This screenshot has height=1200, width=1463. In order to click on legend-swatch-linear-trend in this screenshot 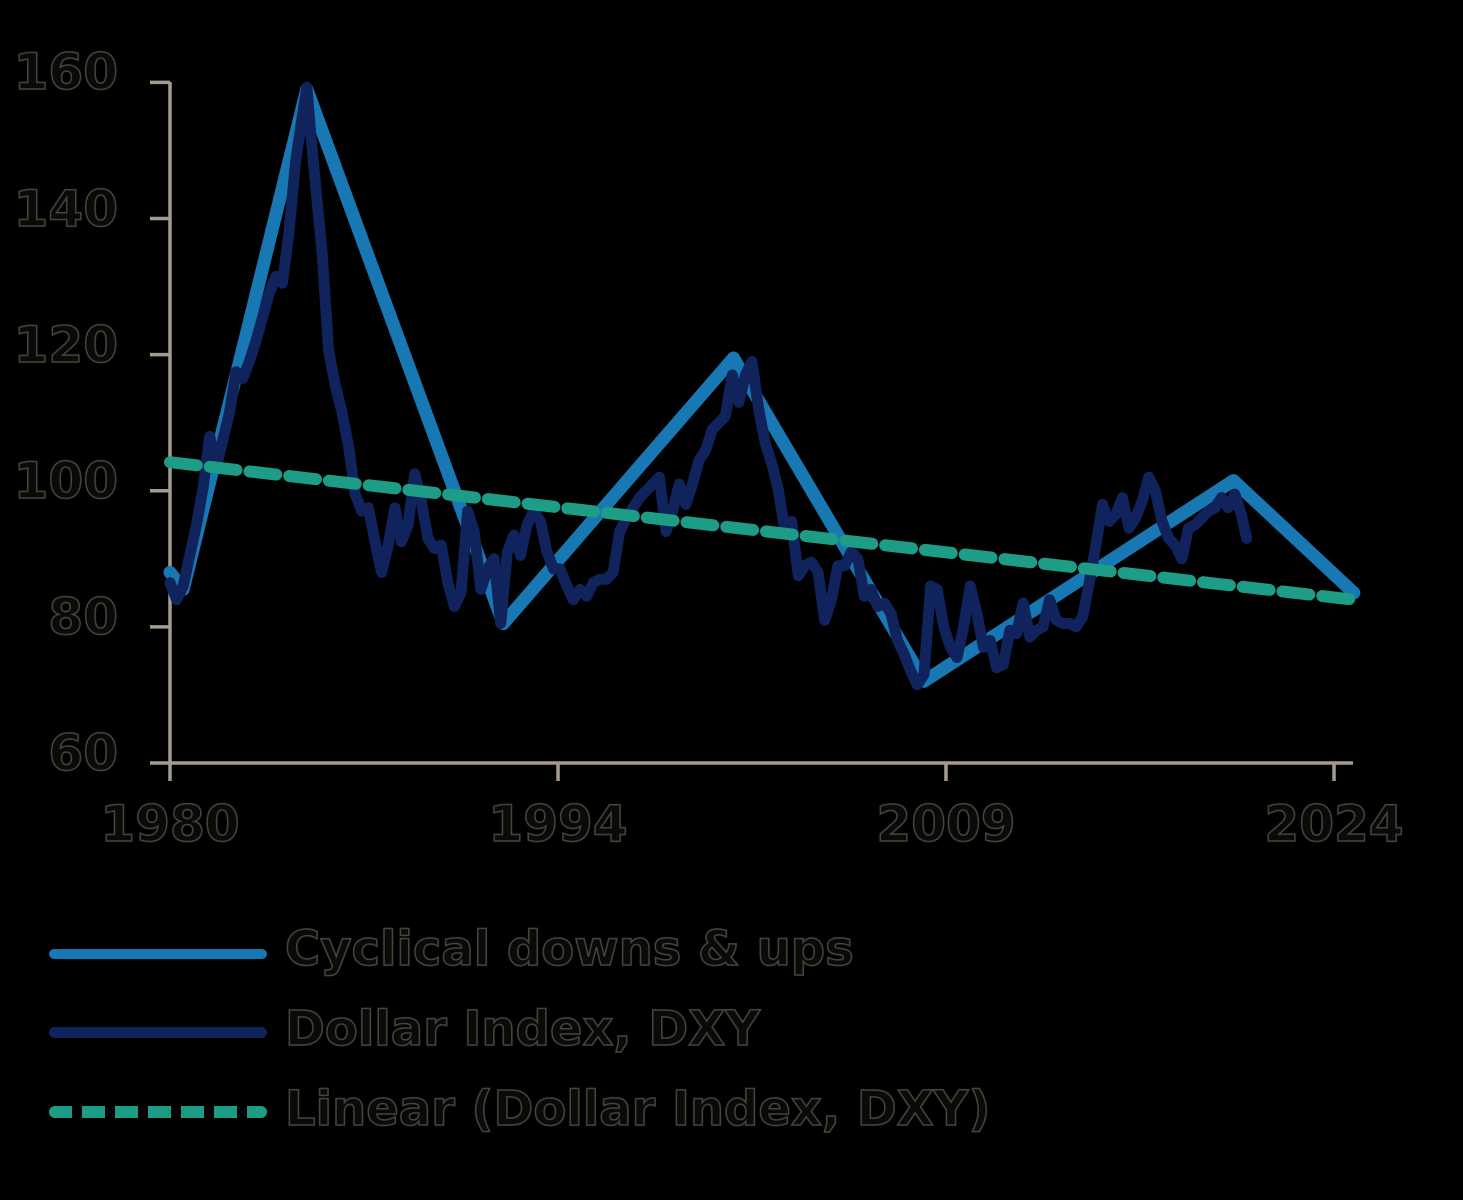, I will do `click(158, 1112)`.